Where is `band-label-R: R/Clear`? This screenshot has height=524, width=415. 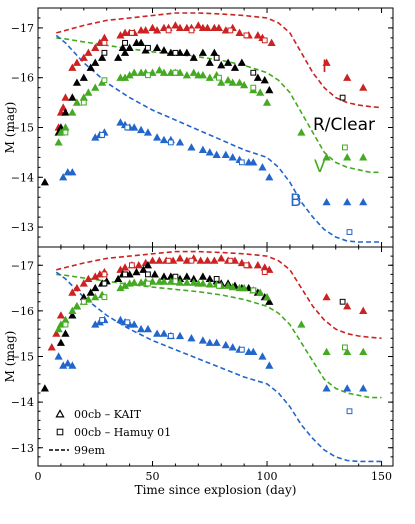 band-label-R: R/Clear is located at coordinates (344, 125).